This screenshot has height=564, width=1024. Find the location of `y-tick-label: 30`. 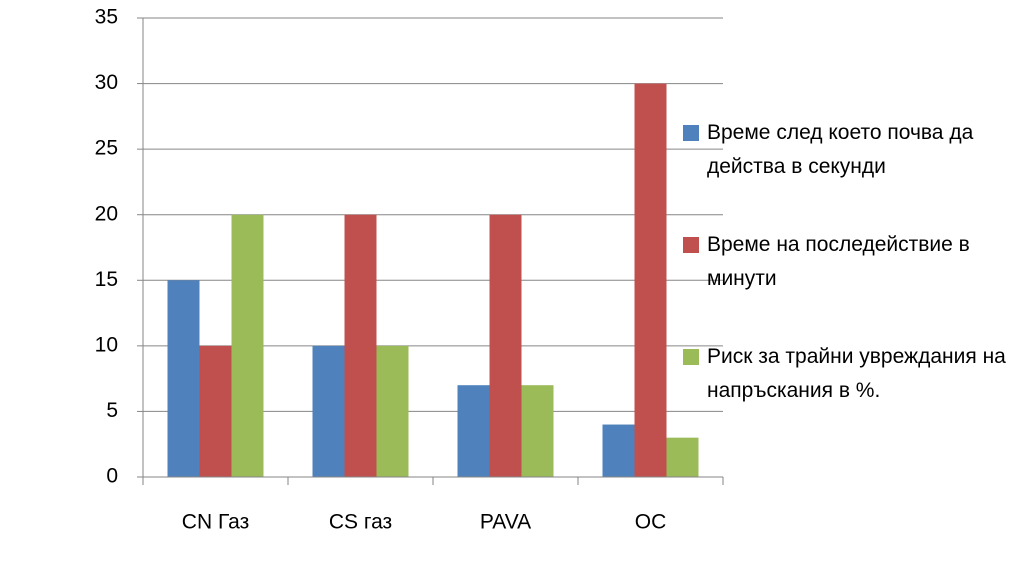

y-tick-label: 30 is located at coordinates (106, 82).